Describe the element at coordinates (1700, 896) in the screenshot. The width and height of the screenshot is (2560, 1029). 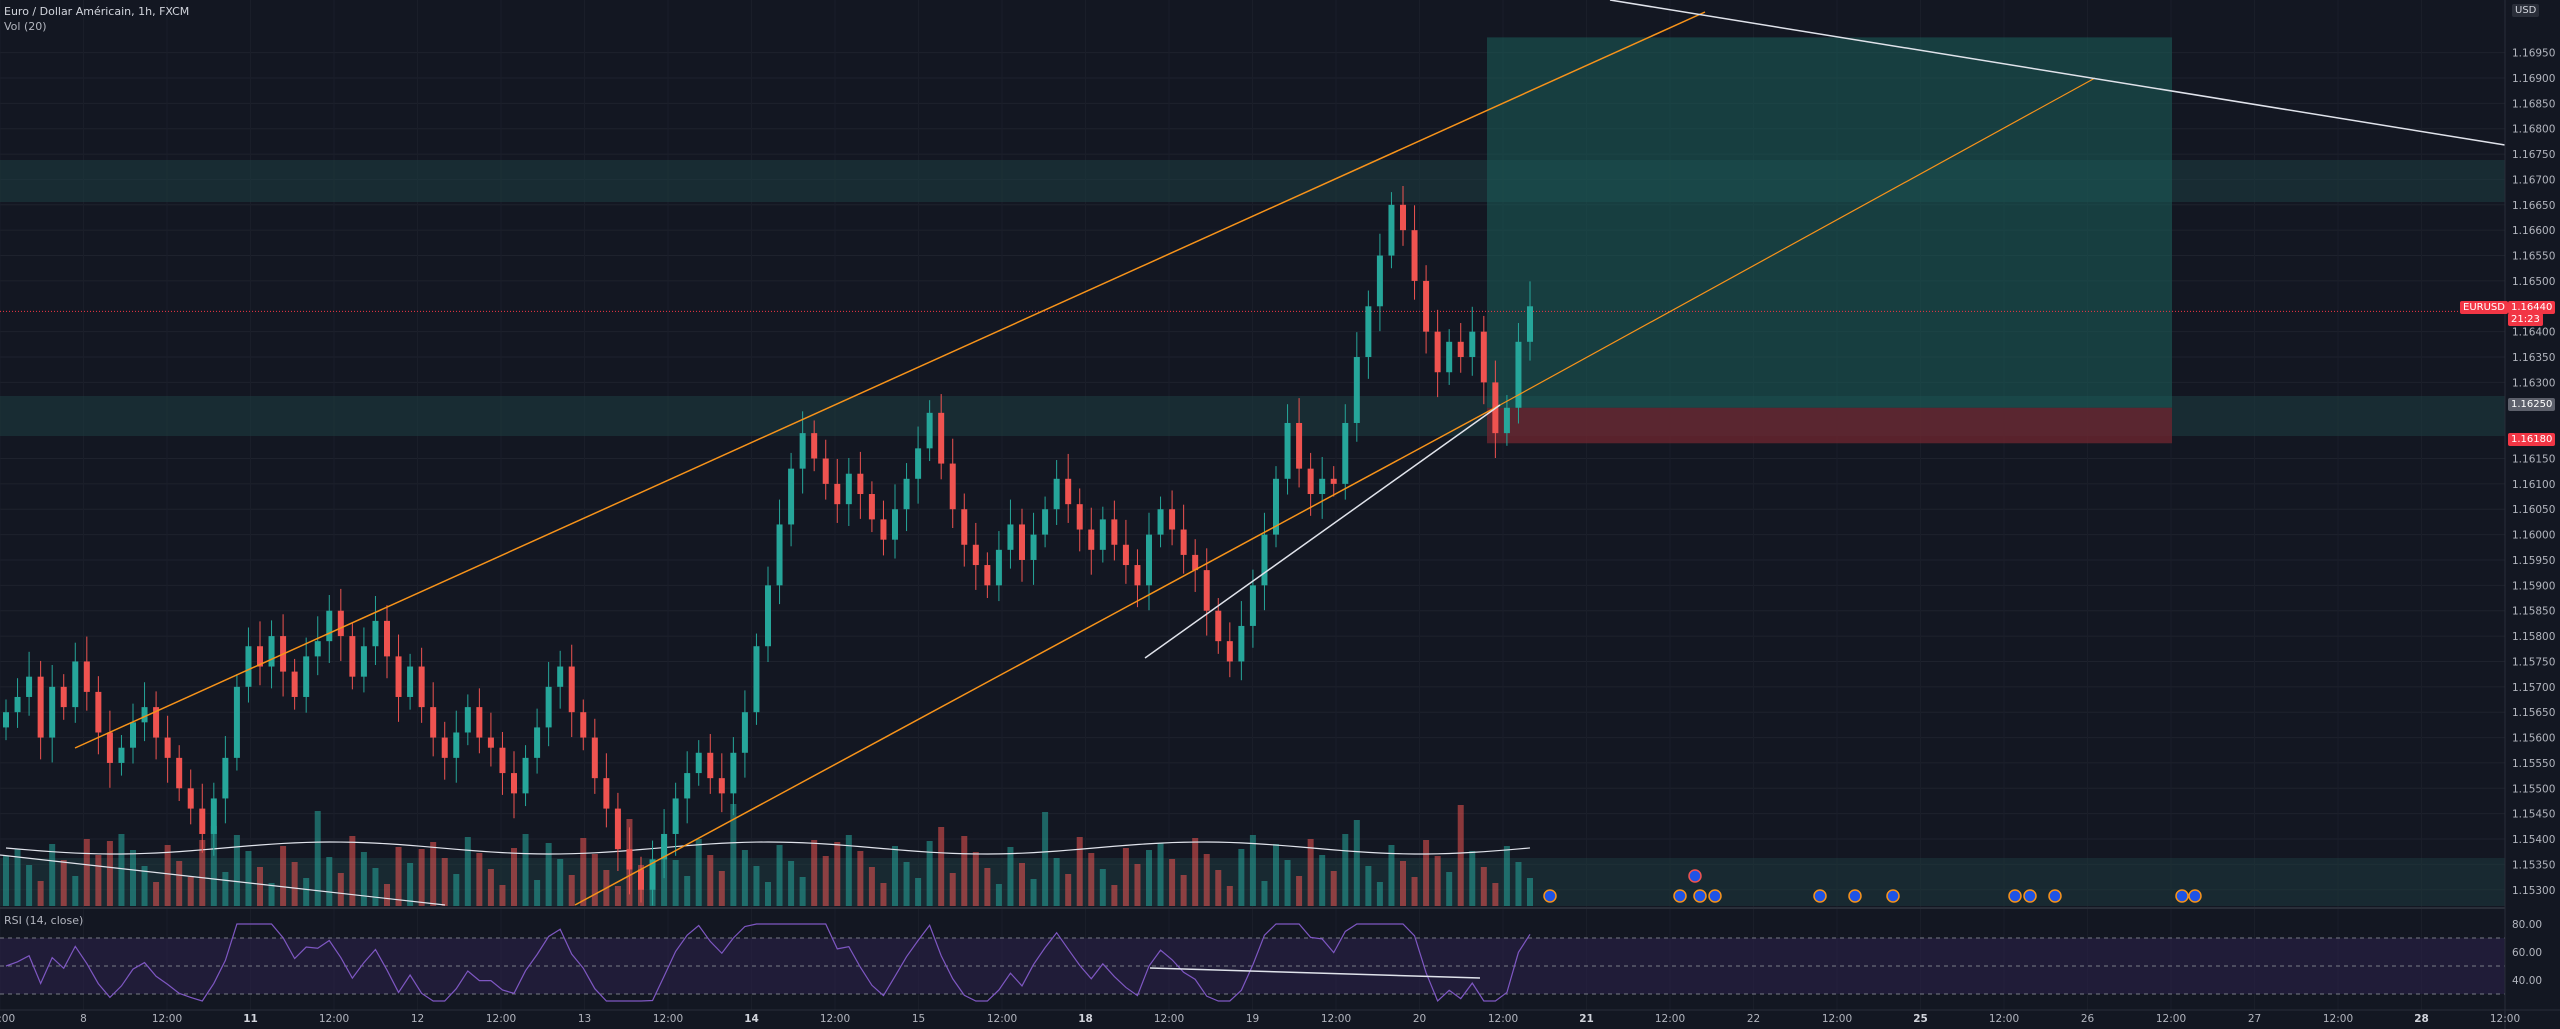
I see `event-marker-icon` at that location.